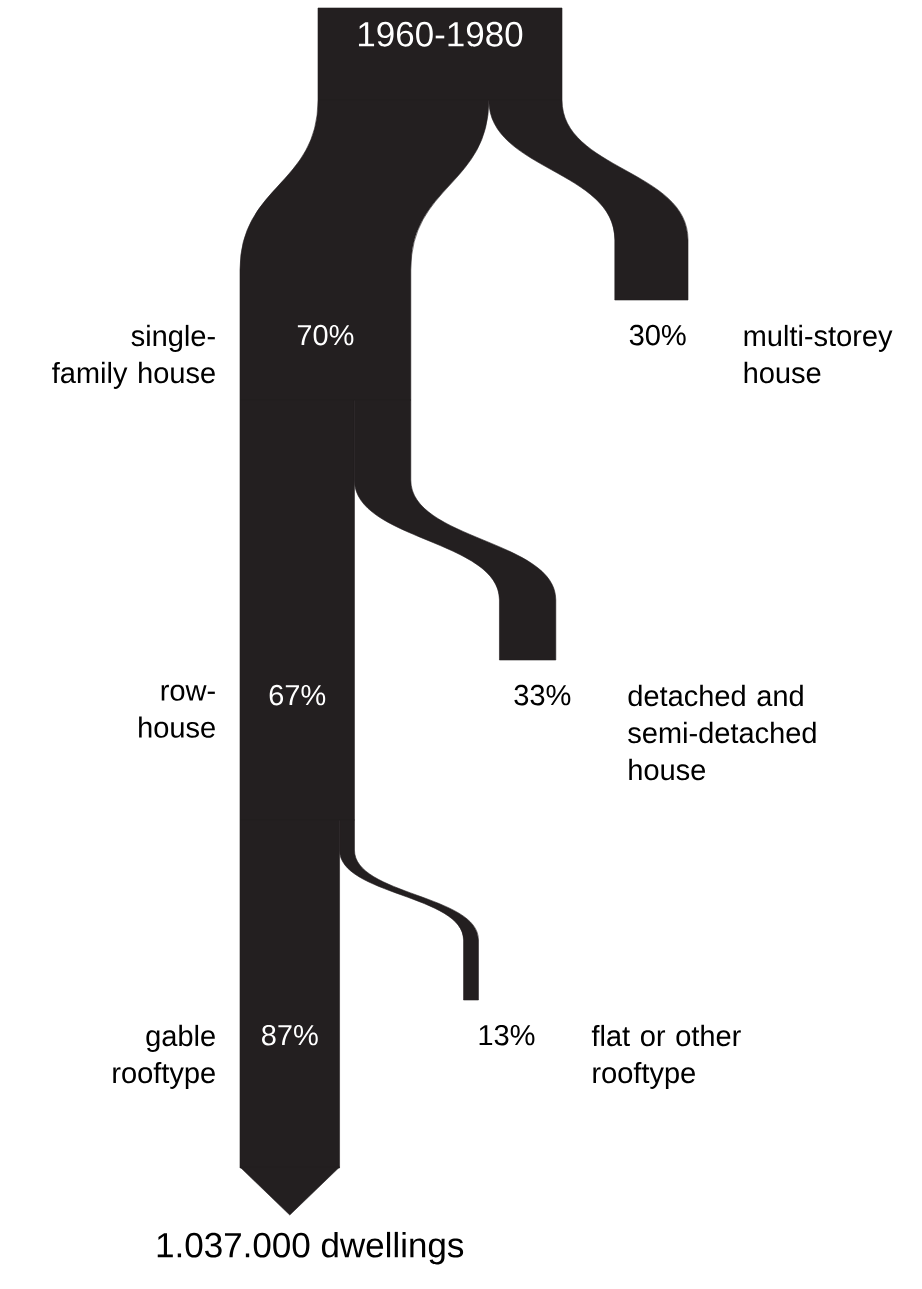 The height and width of the screenshot is (1289, 922). I want to click on text: 1960-1980, so click(440, 34).